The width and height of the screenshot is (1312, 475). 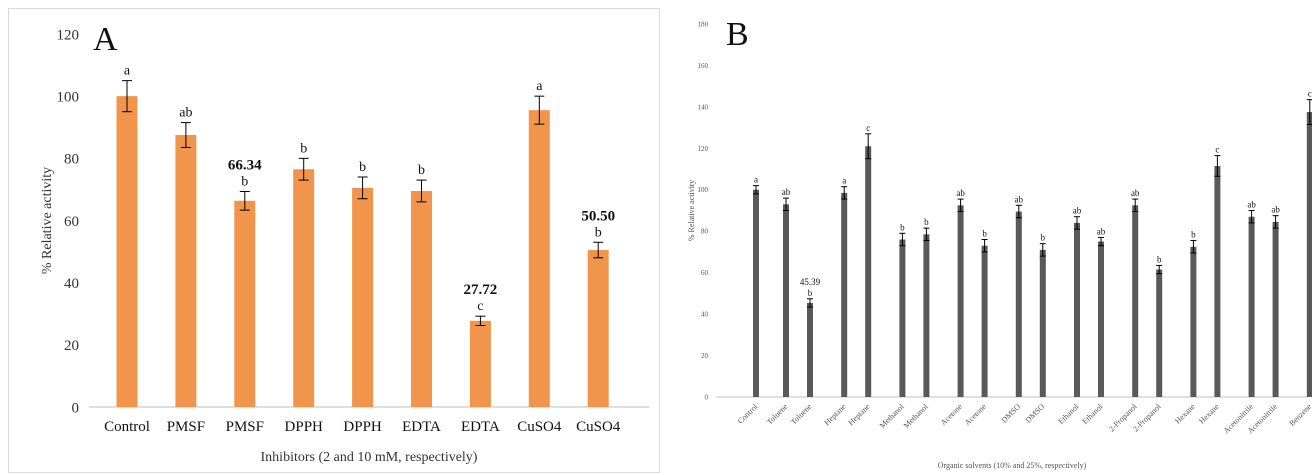 What do you see at coordinates (892, 416) in the screenshot?
I see `x-tick-label: Methanol` at bounding box center [892, 416].